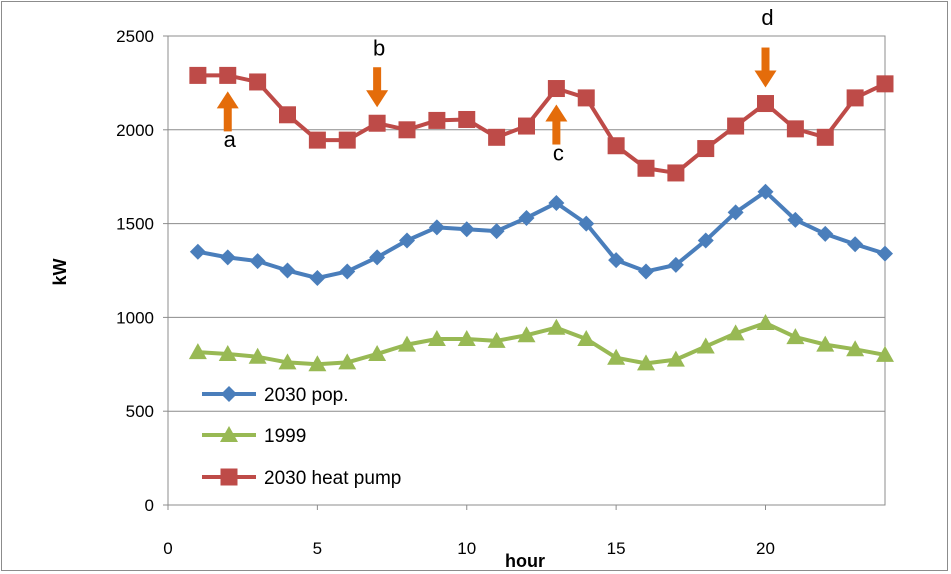  Describe the element at coordinates (317, 548) in the screenshot. I see `x-tick-label: 5` at that location.